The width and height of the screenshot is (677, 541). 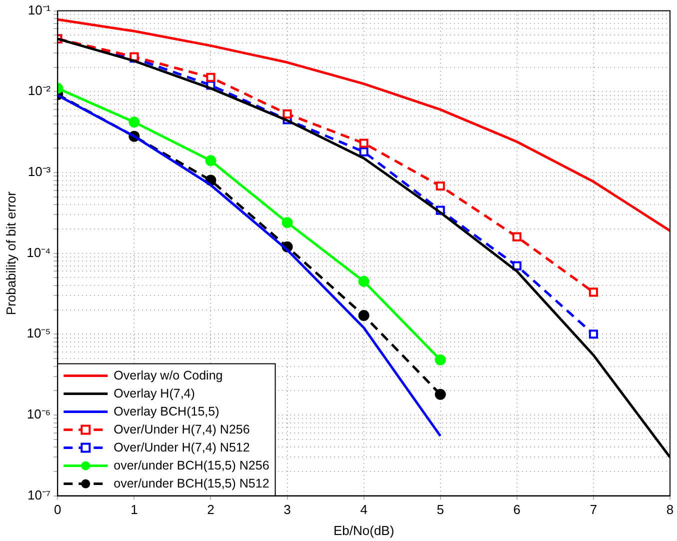 What do you see at coordinates (38, 333) in the screenshot?
I see `y-tick-label: 10⁻⁵` at bounding box center [38, 333].